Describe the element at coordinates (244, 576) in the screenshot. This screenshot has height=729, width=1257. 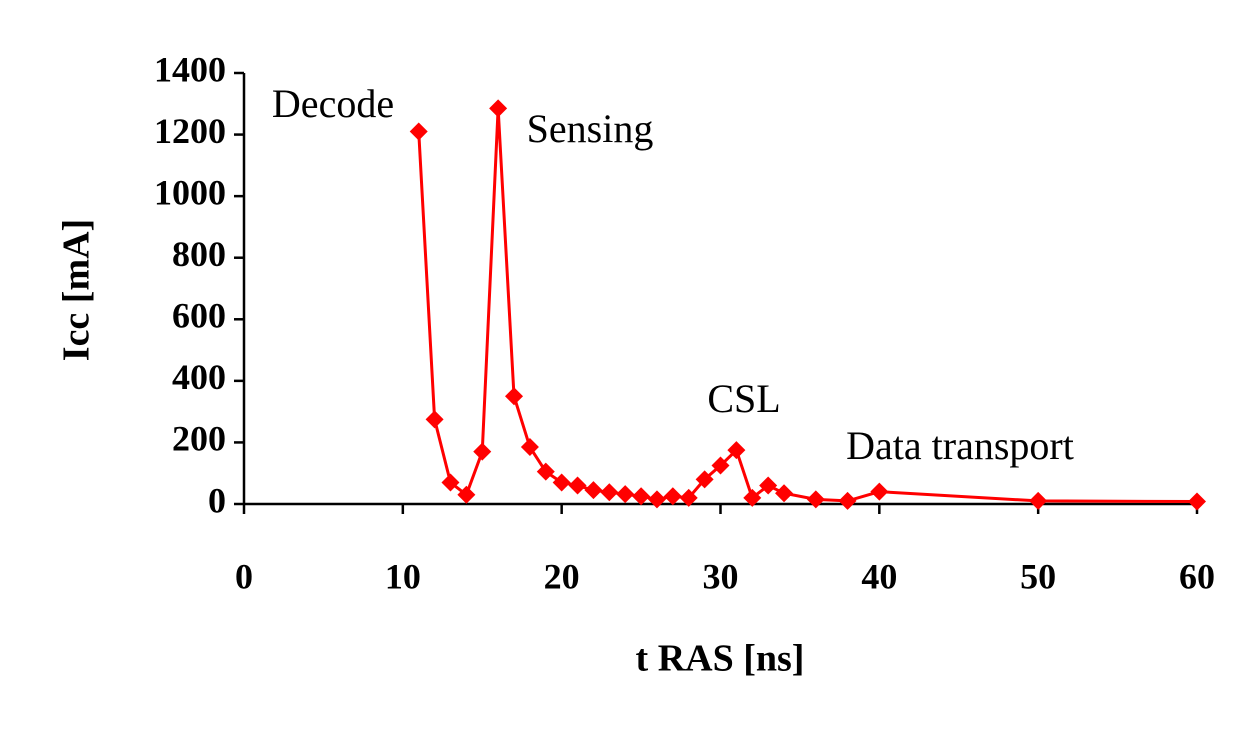
I see `x-tick-label: 0` at that location.